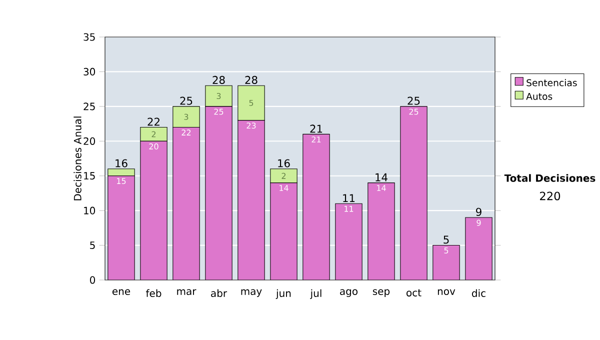 This screenshot has height=340, width=600. I want to click on data-label: 15, so click(121, 181).